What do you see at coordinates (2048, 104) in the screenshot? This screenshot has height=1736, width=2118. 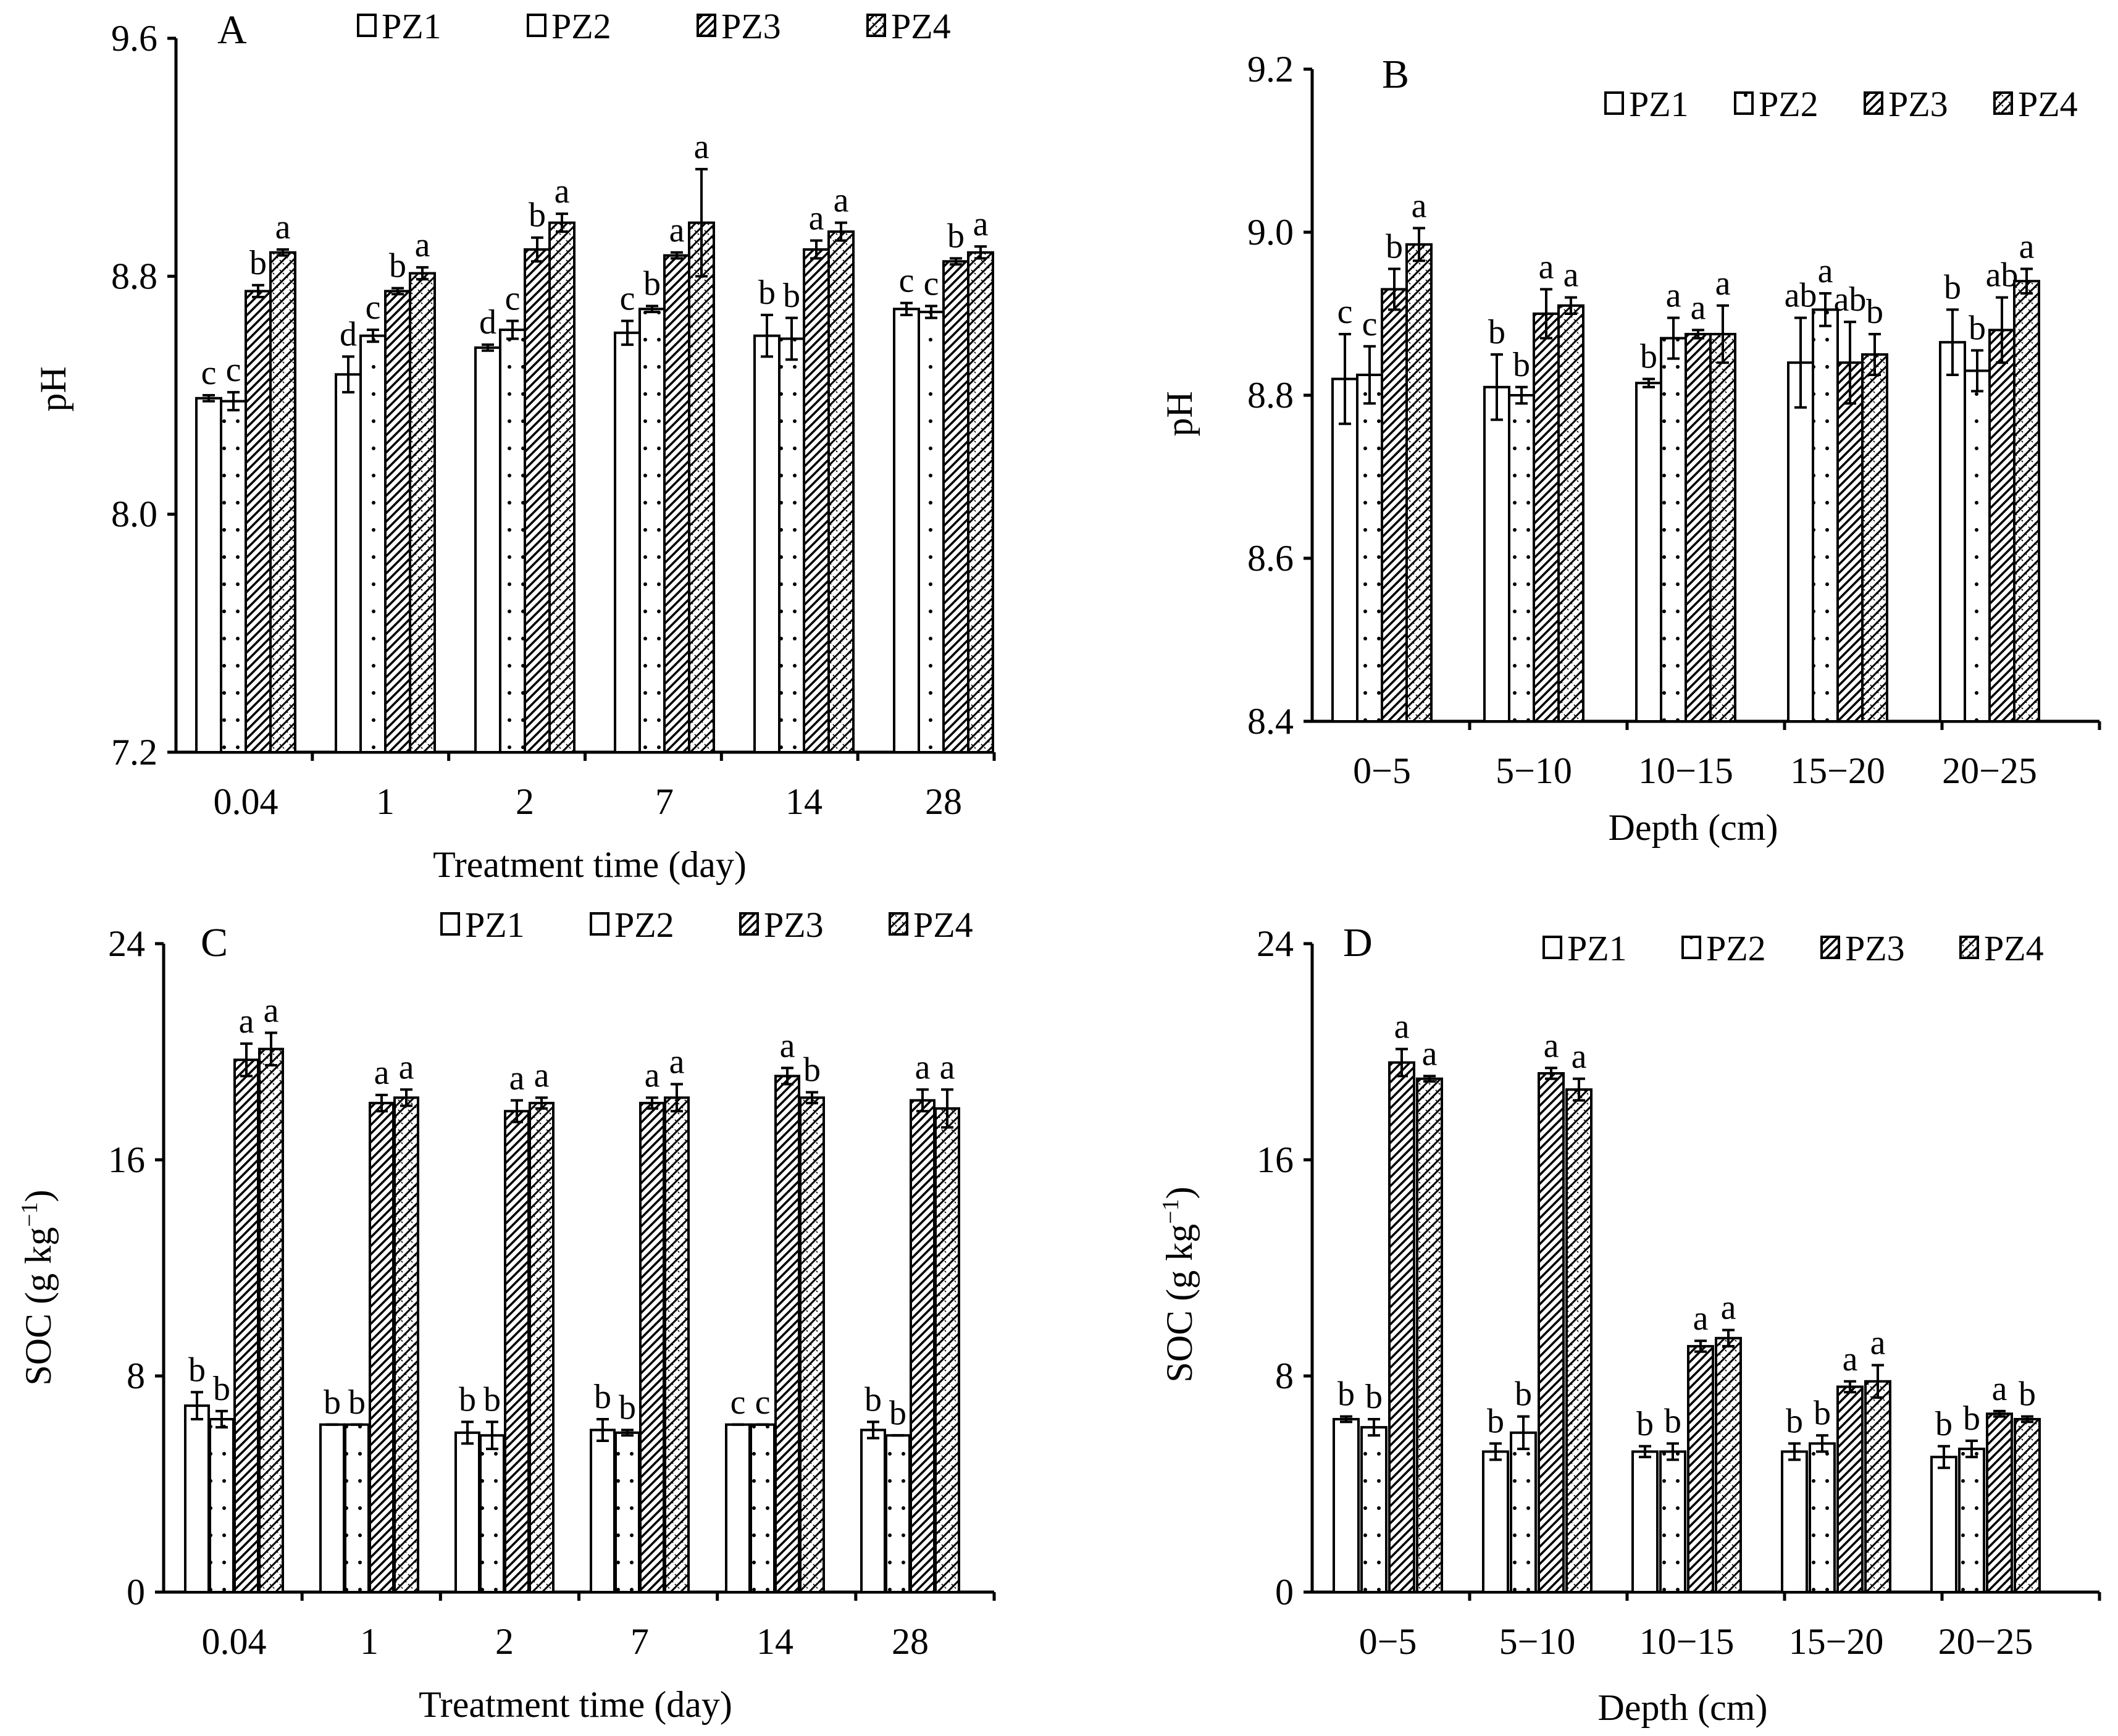 I see `legend-label: PZ4` at bounding box center [2048, 104].